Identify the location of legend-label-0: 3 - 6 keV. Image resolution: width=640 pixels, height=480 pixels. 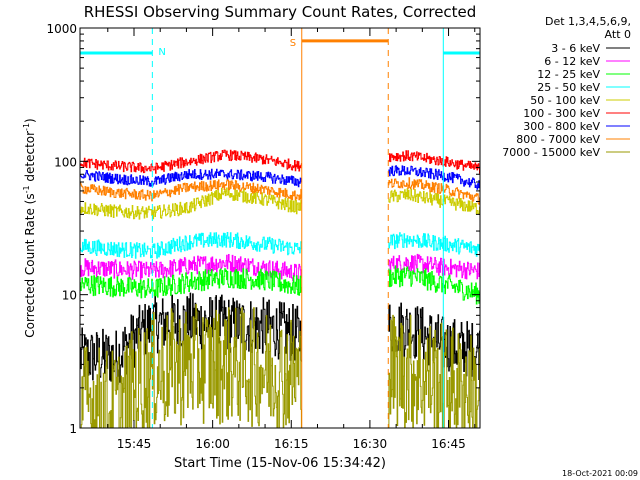
(575, 48).